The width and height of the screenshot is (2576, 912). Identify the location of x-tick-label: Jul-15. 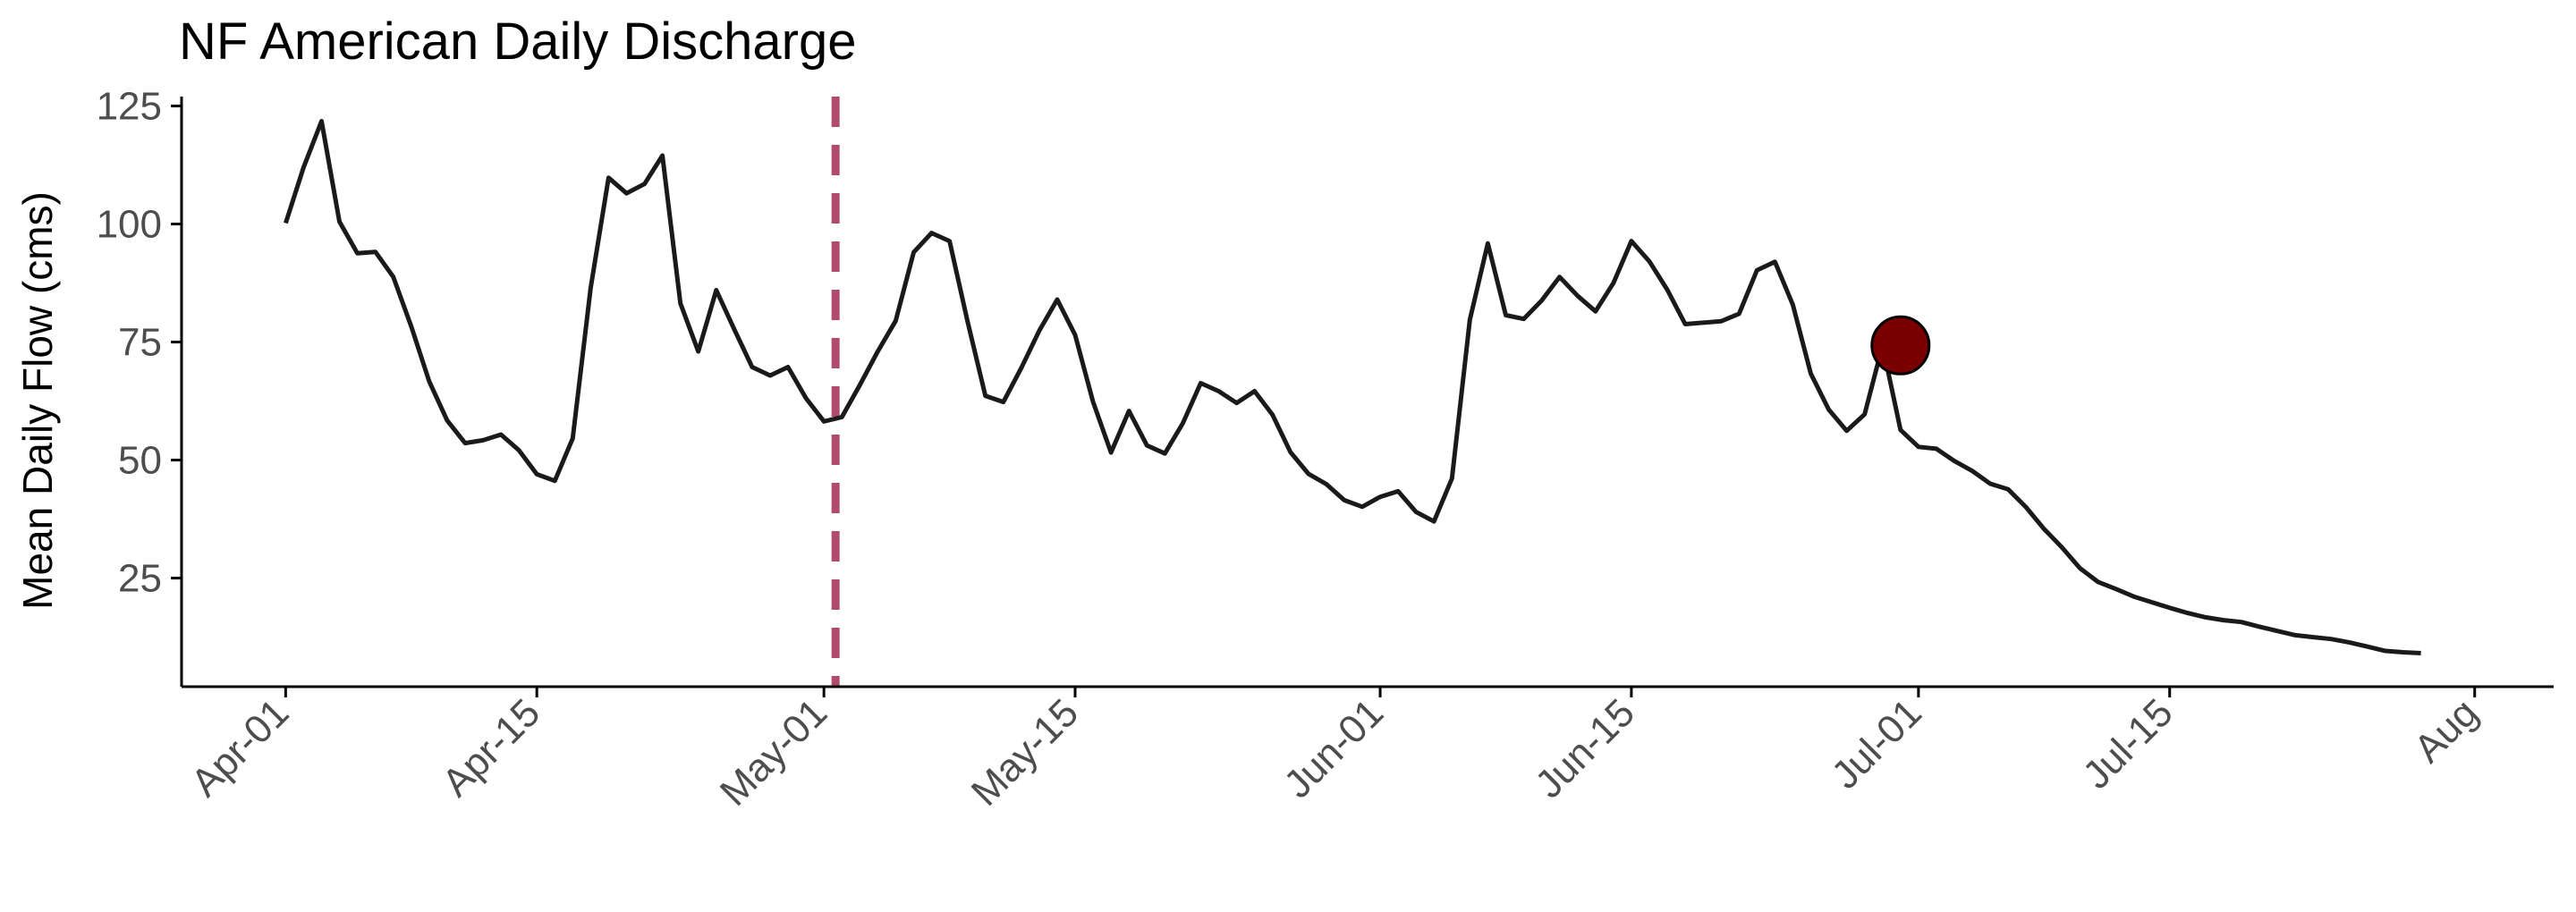
(2127, 743).